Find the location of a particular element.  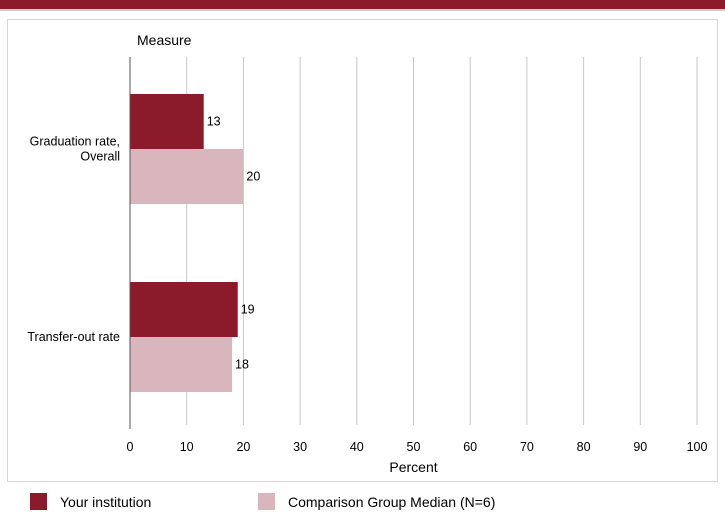

data-labels: 13 19 20 18 is located at coordinates (234, 243).